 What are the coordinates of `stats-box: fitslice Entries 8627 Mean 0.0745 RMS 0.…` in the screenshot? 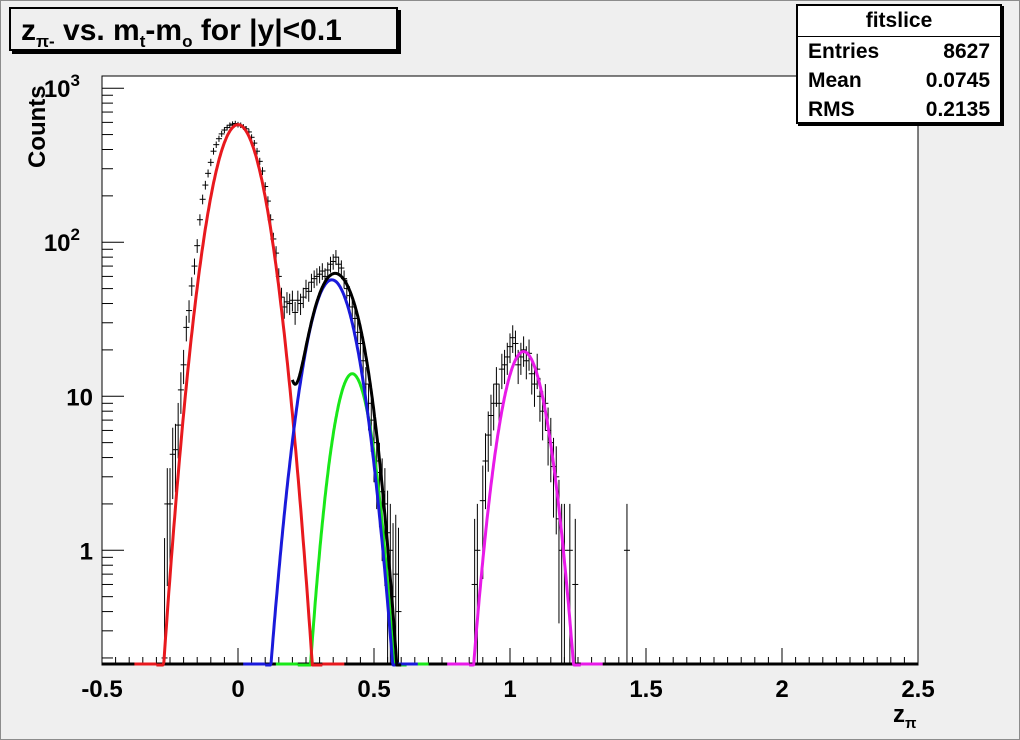 It's located at (899, 64).